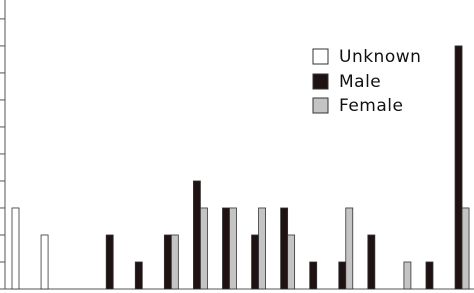  Describe the element at coordinates (371, 106) in the screenshot. I see `legend-label: Female` at that location.